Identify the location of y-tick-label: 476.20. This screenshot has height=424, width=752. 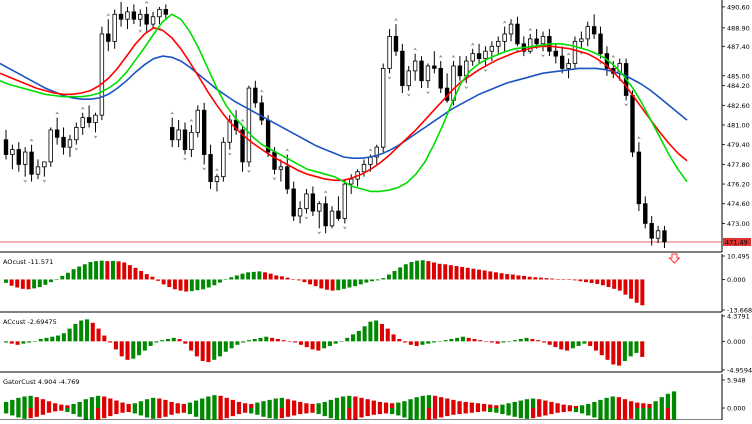
(738, 185).